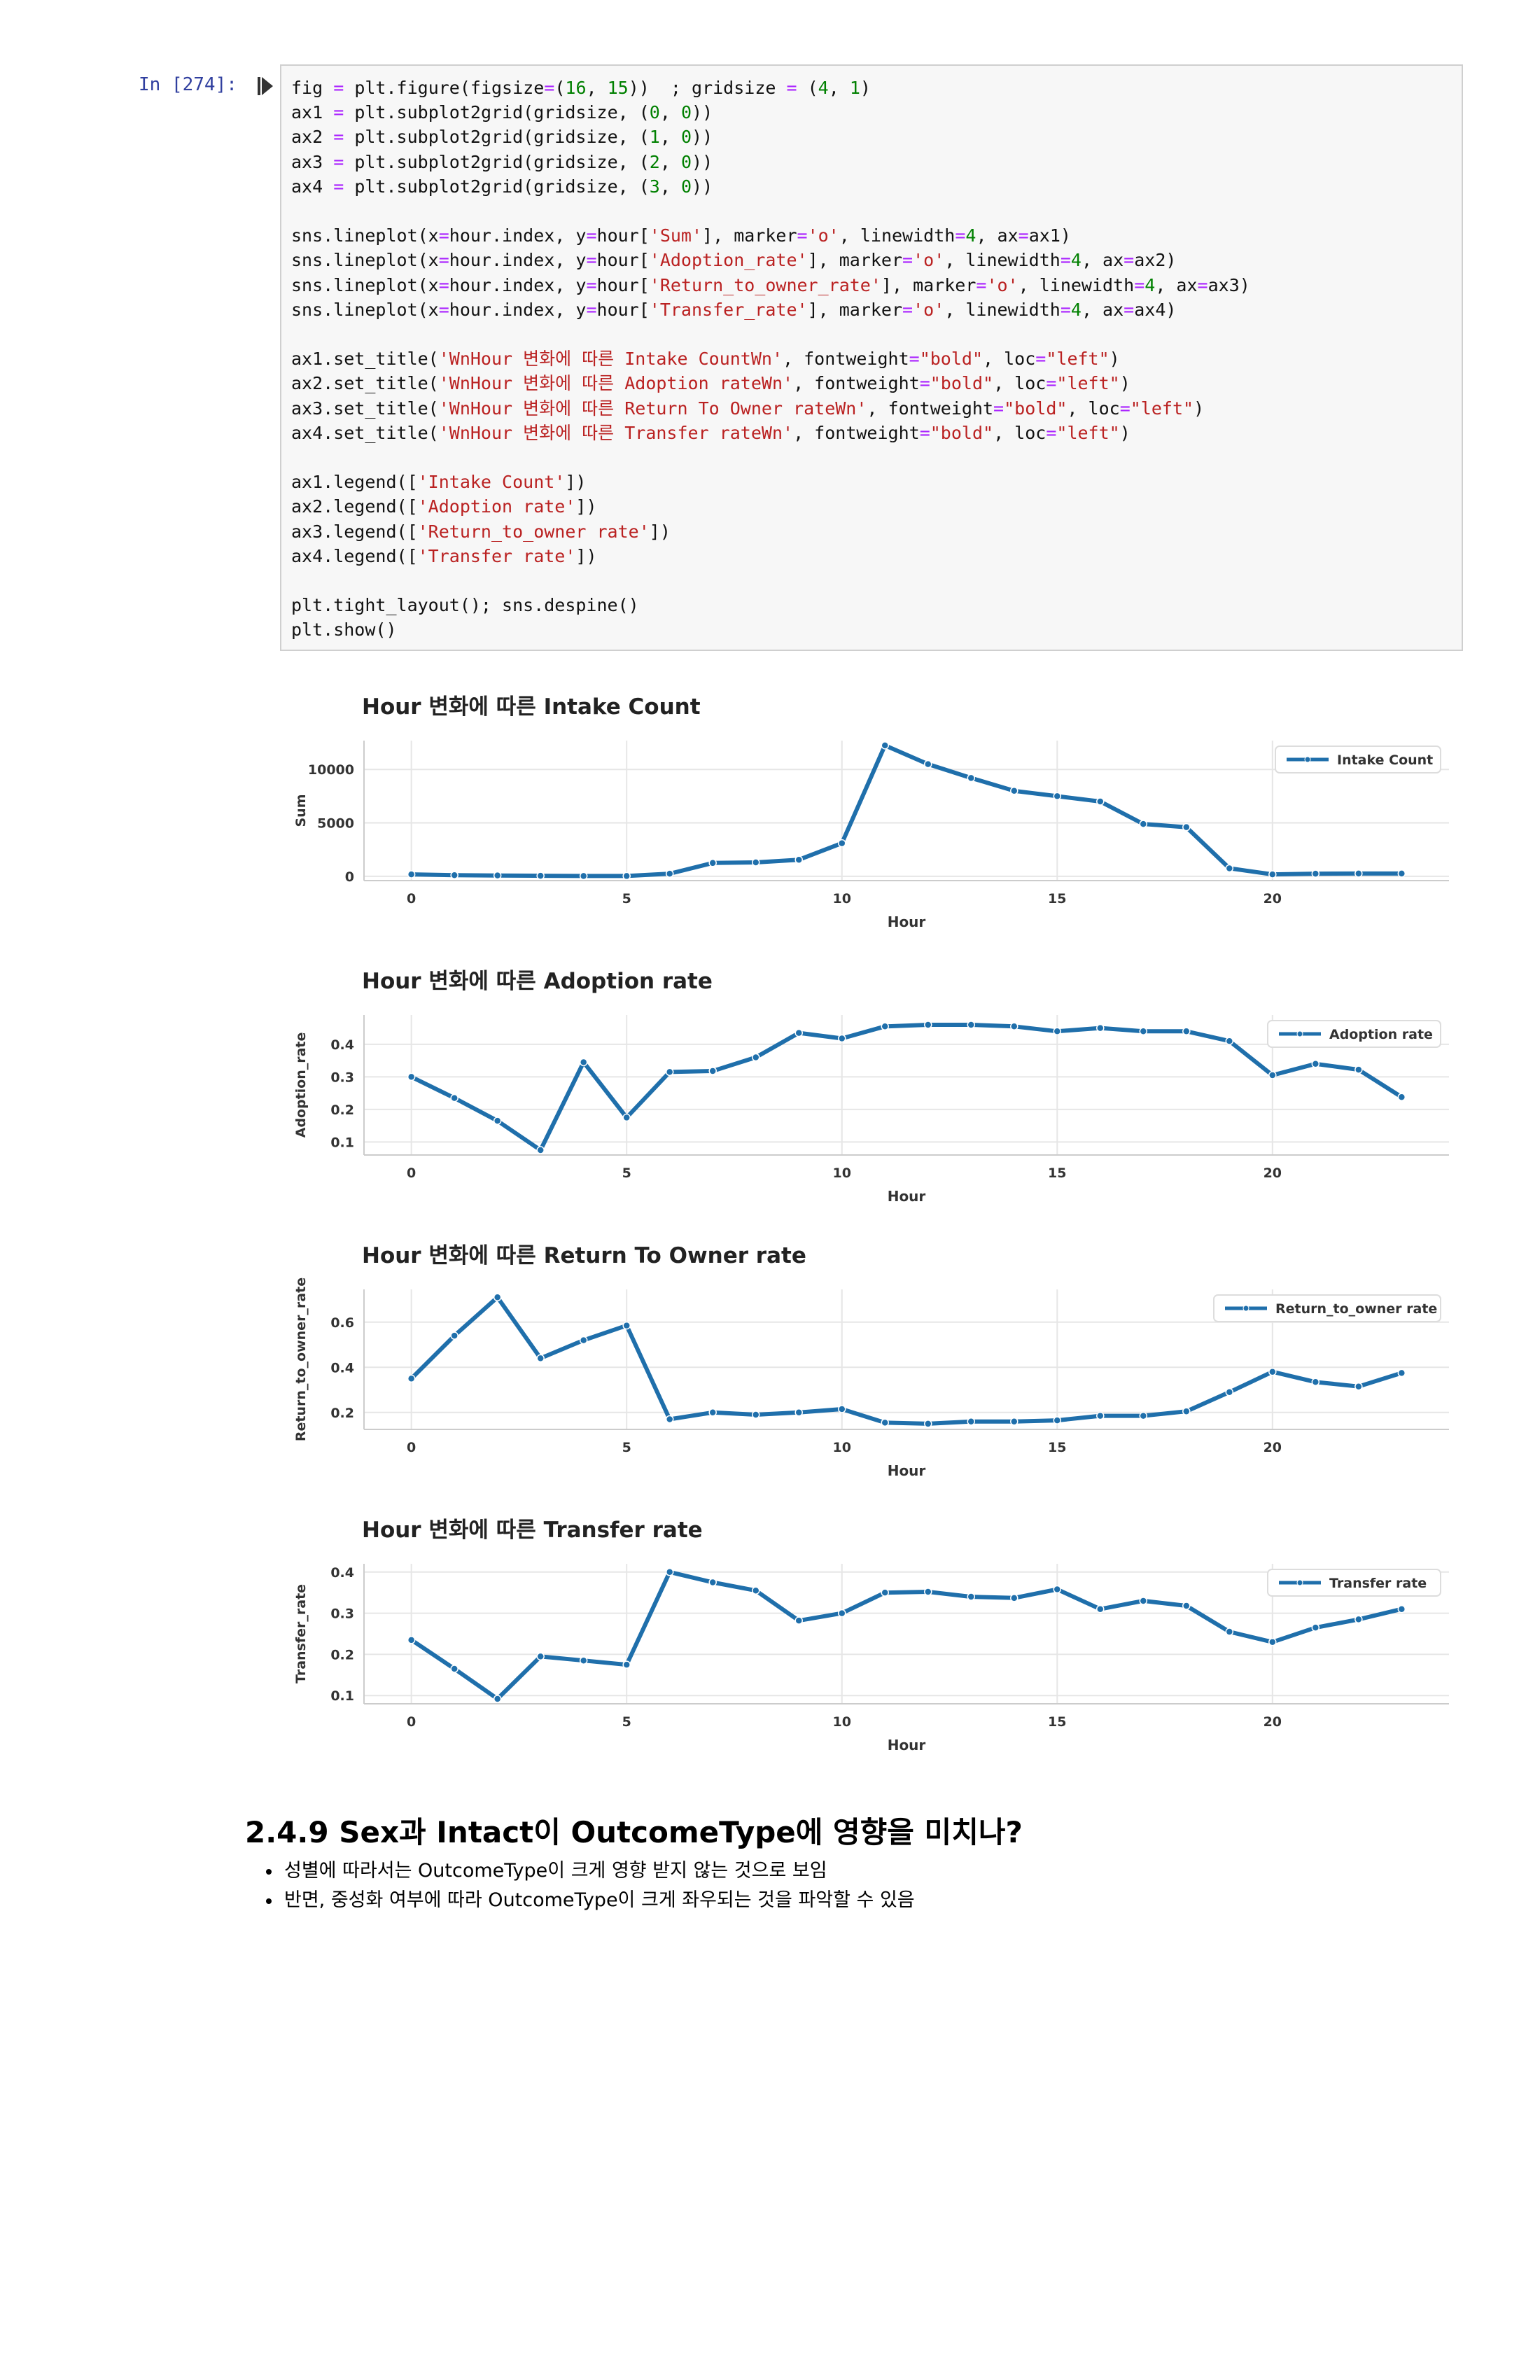 Image resolution: width=1540 pixels, height=2380 pixels. I want to click on code-token: ax4, so click(312, 186).